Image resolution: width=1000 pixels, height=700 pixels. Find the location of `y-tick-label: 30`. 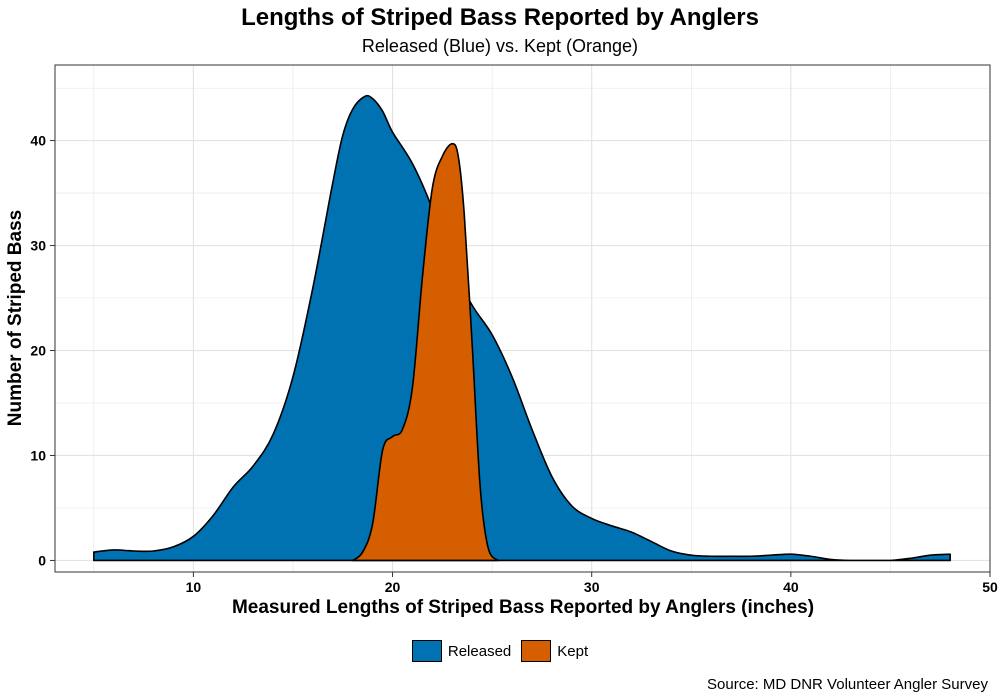

y-tick-label: 30 is located at coordinates (38, 246).